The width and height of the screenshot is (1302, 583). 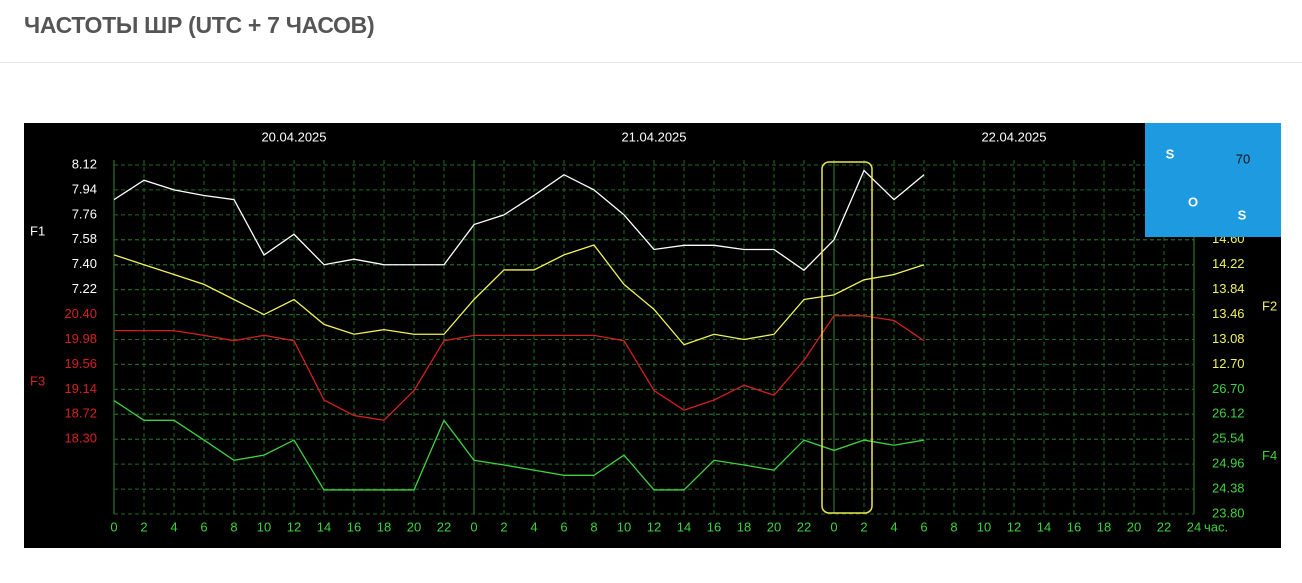 I want to click on logo-text: 70, so click(x=1243, y=158).